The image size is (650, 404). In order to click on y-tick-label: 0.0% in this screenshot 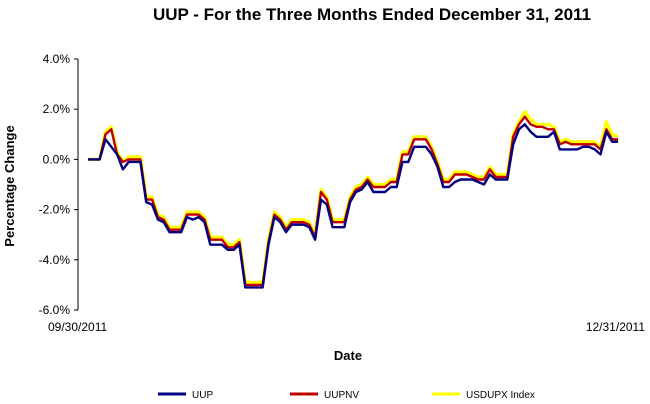, I will do `click(57, 159)`.